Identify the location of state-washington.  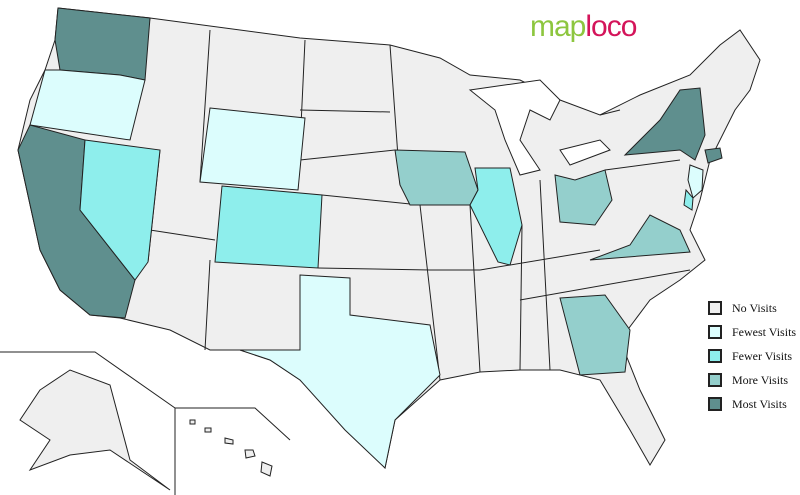
(102, 44).